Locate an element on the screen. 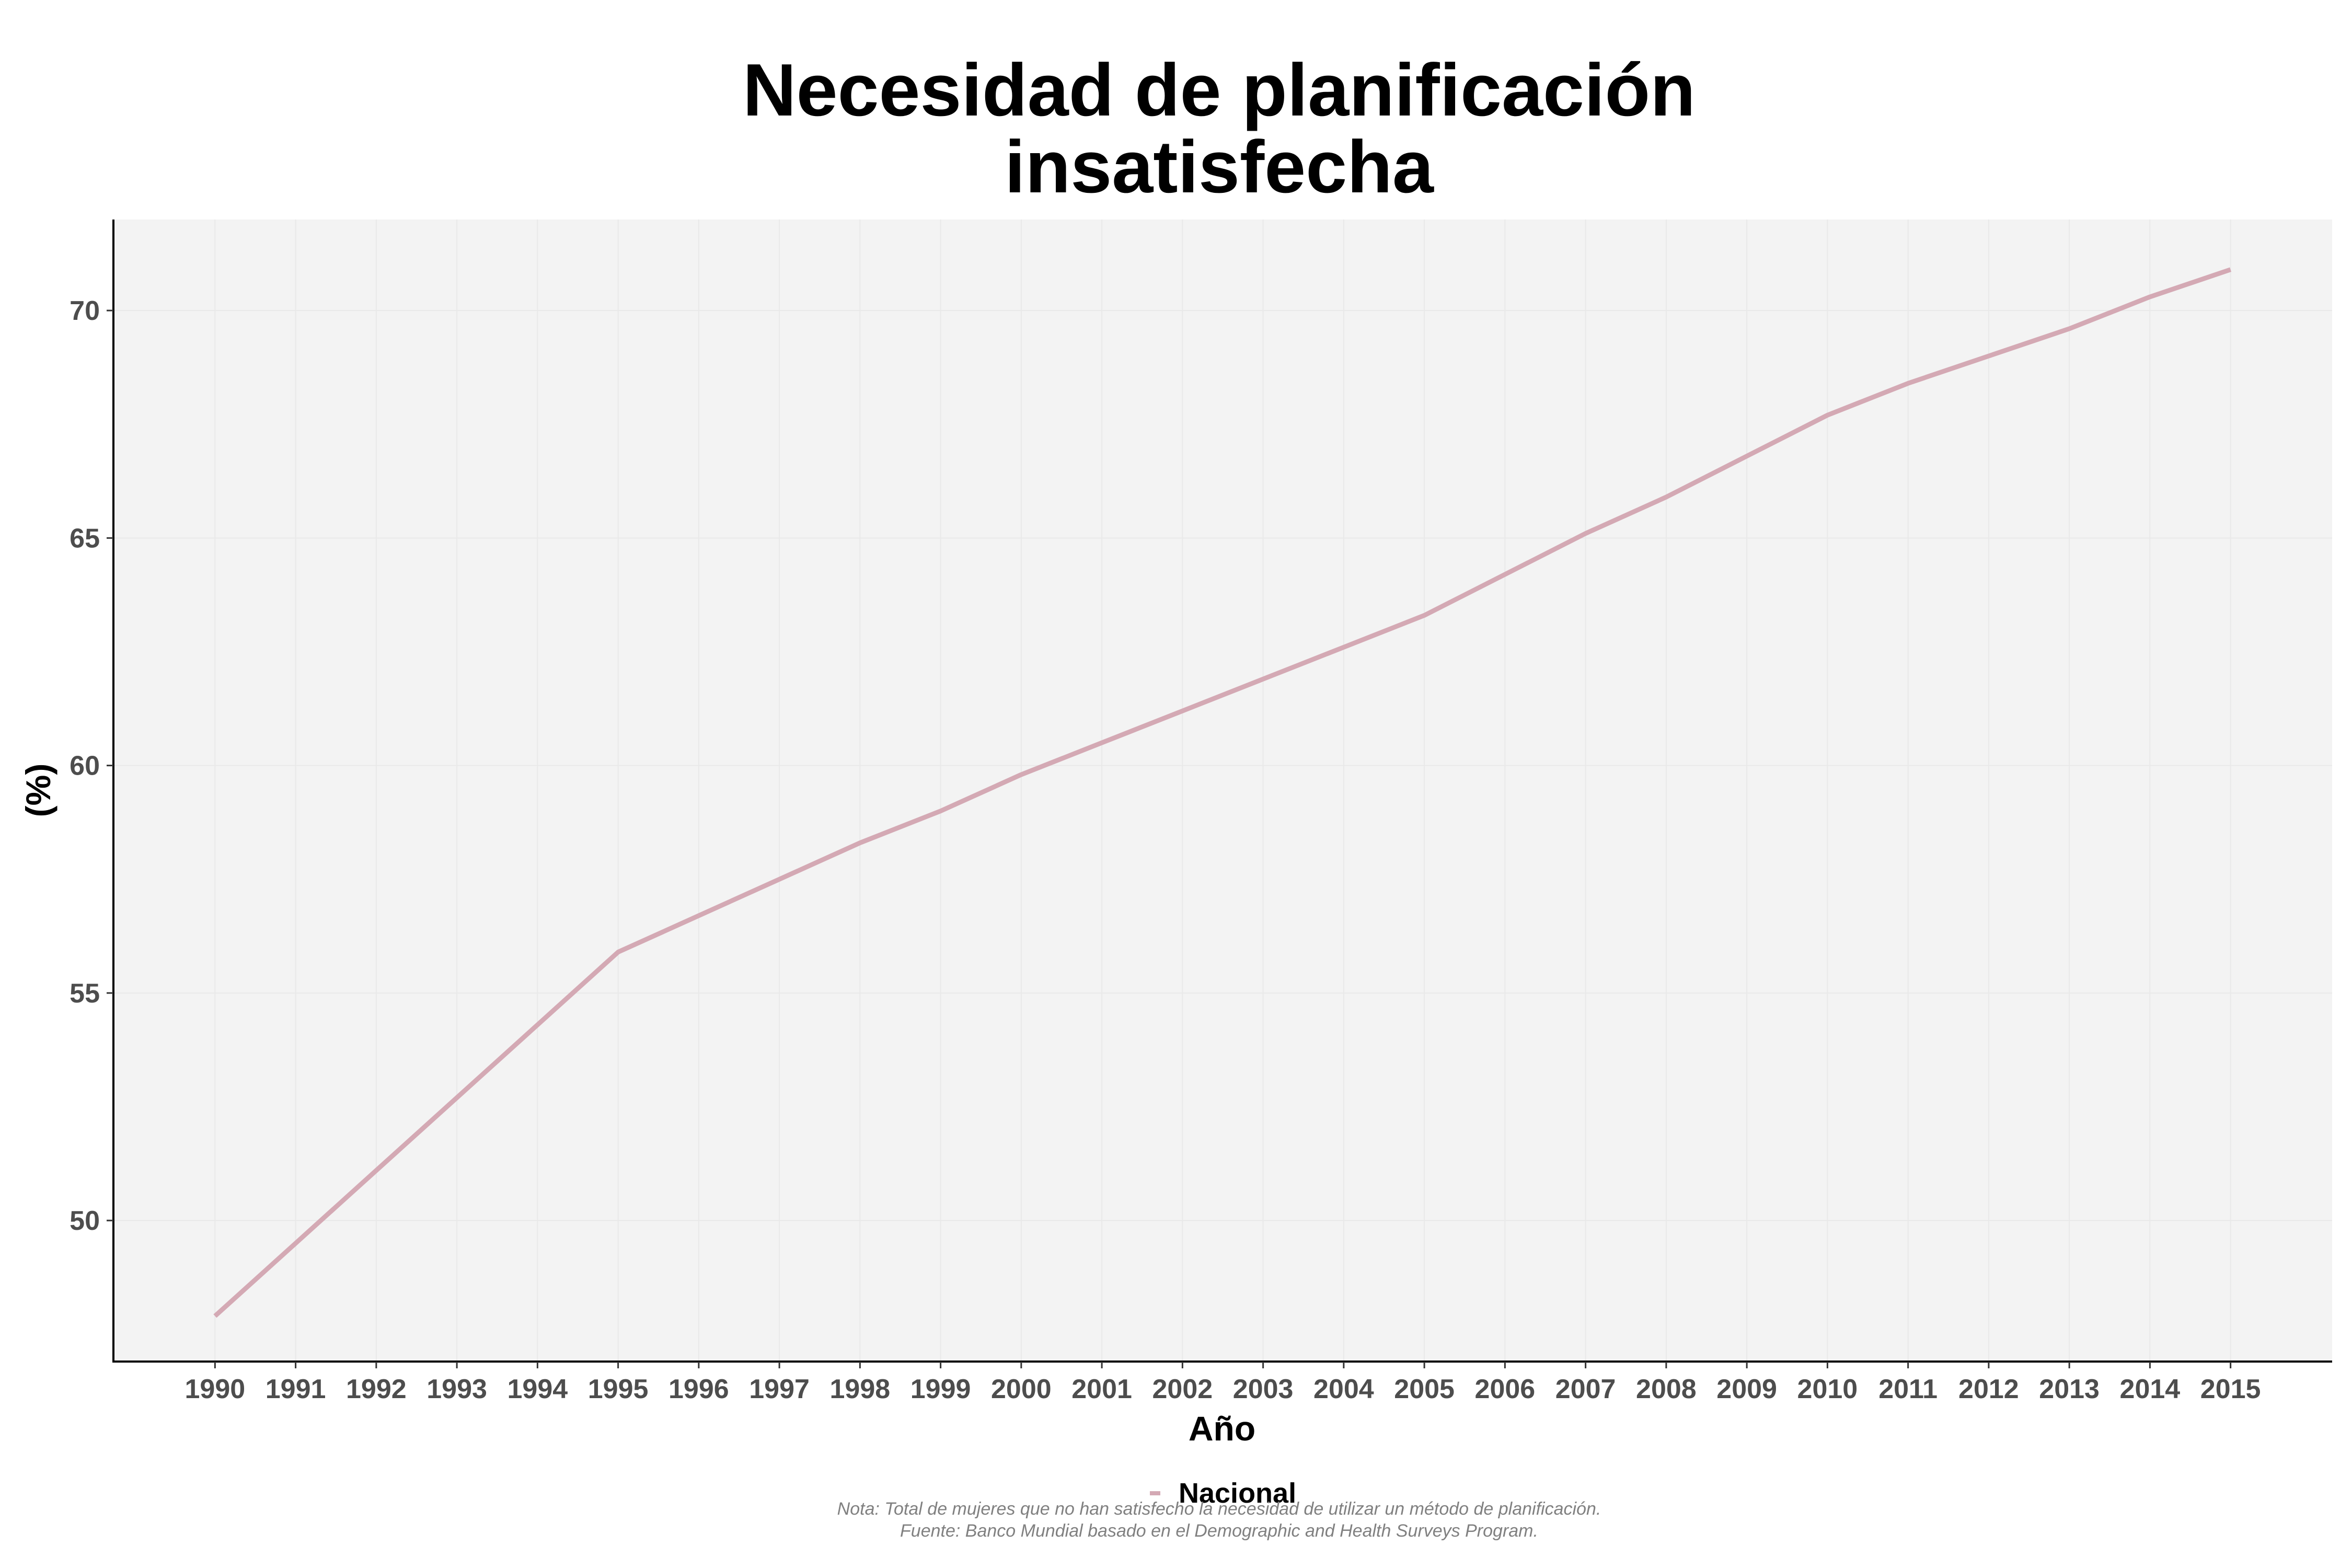 The image size is (2352, 1568). x-tick-label: 1993 is located at coordinates (456, 1389).